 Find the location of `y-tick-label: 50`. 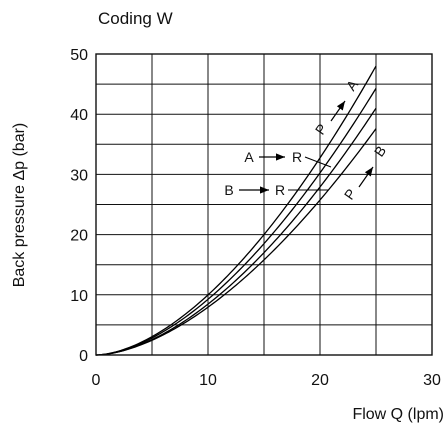

y-tick-label: 50 is located at coordinates (79, 55).